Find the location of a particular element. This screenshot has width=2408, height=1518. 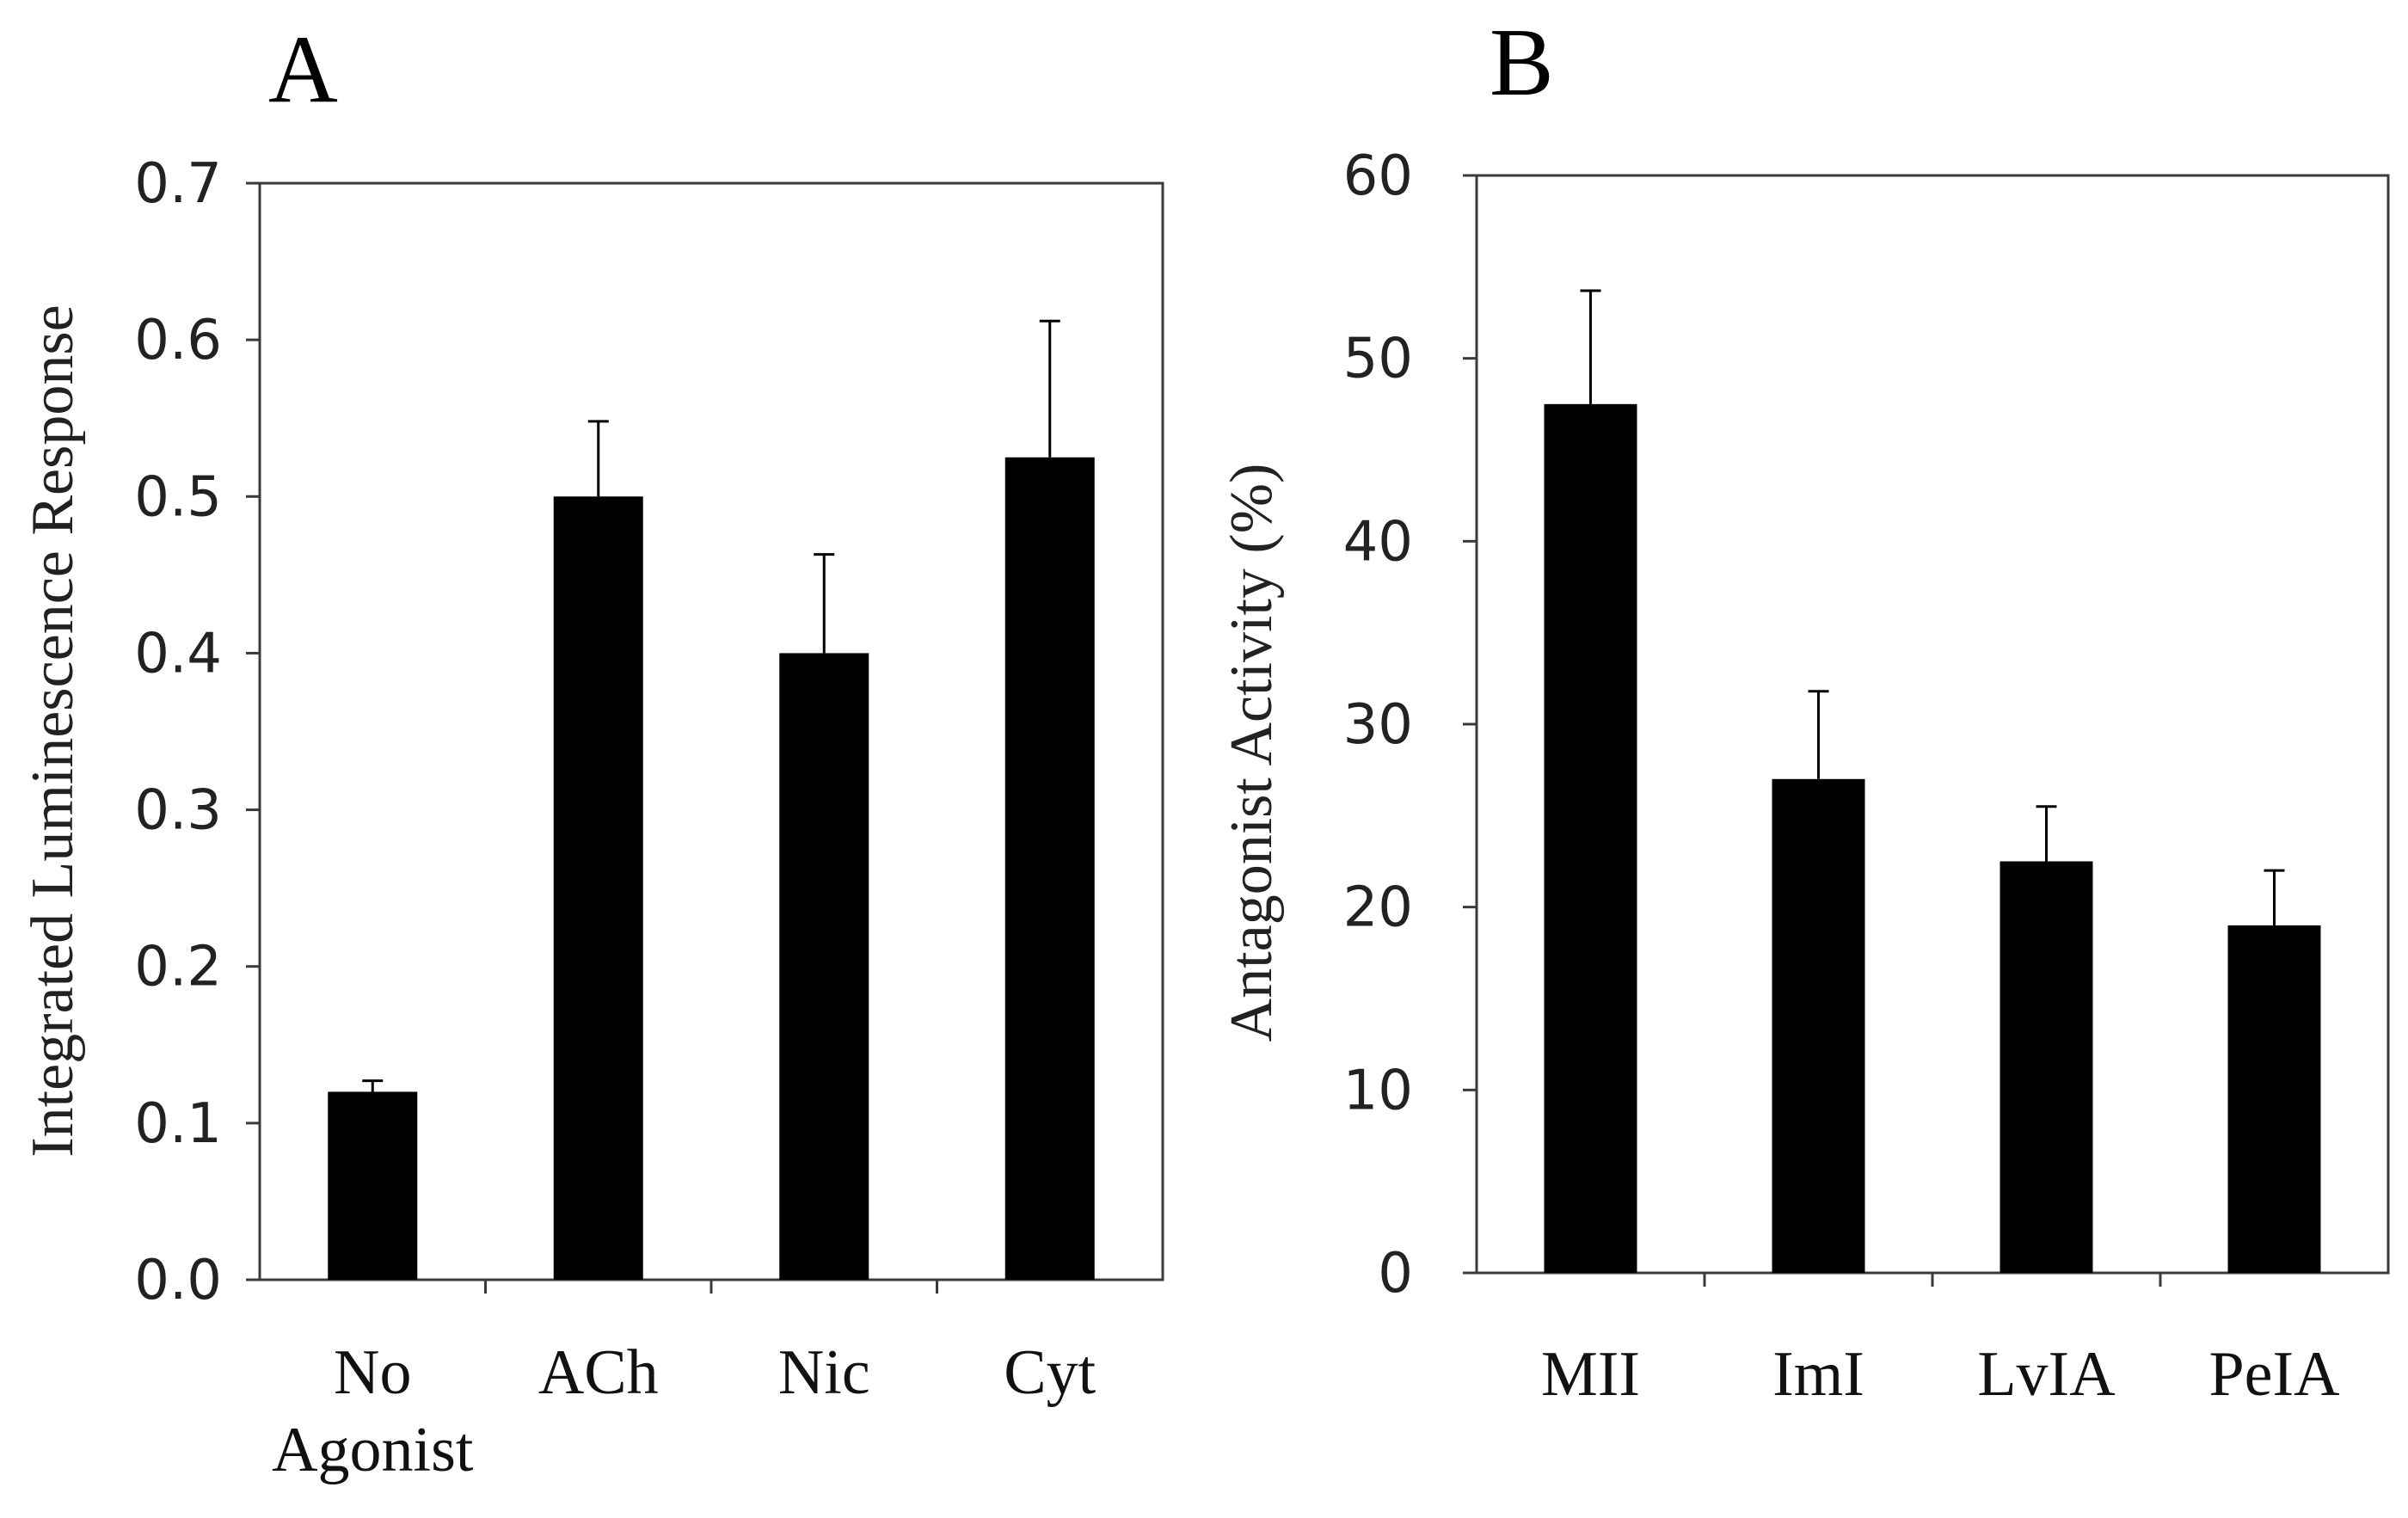

panel-letter-b: B is located at coordinates (1522, 62).